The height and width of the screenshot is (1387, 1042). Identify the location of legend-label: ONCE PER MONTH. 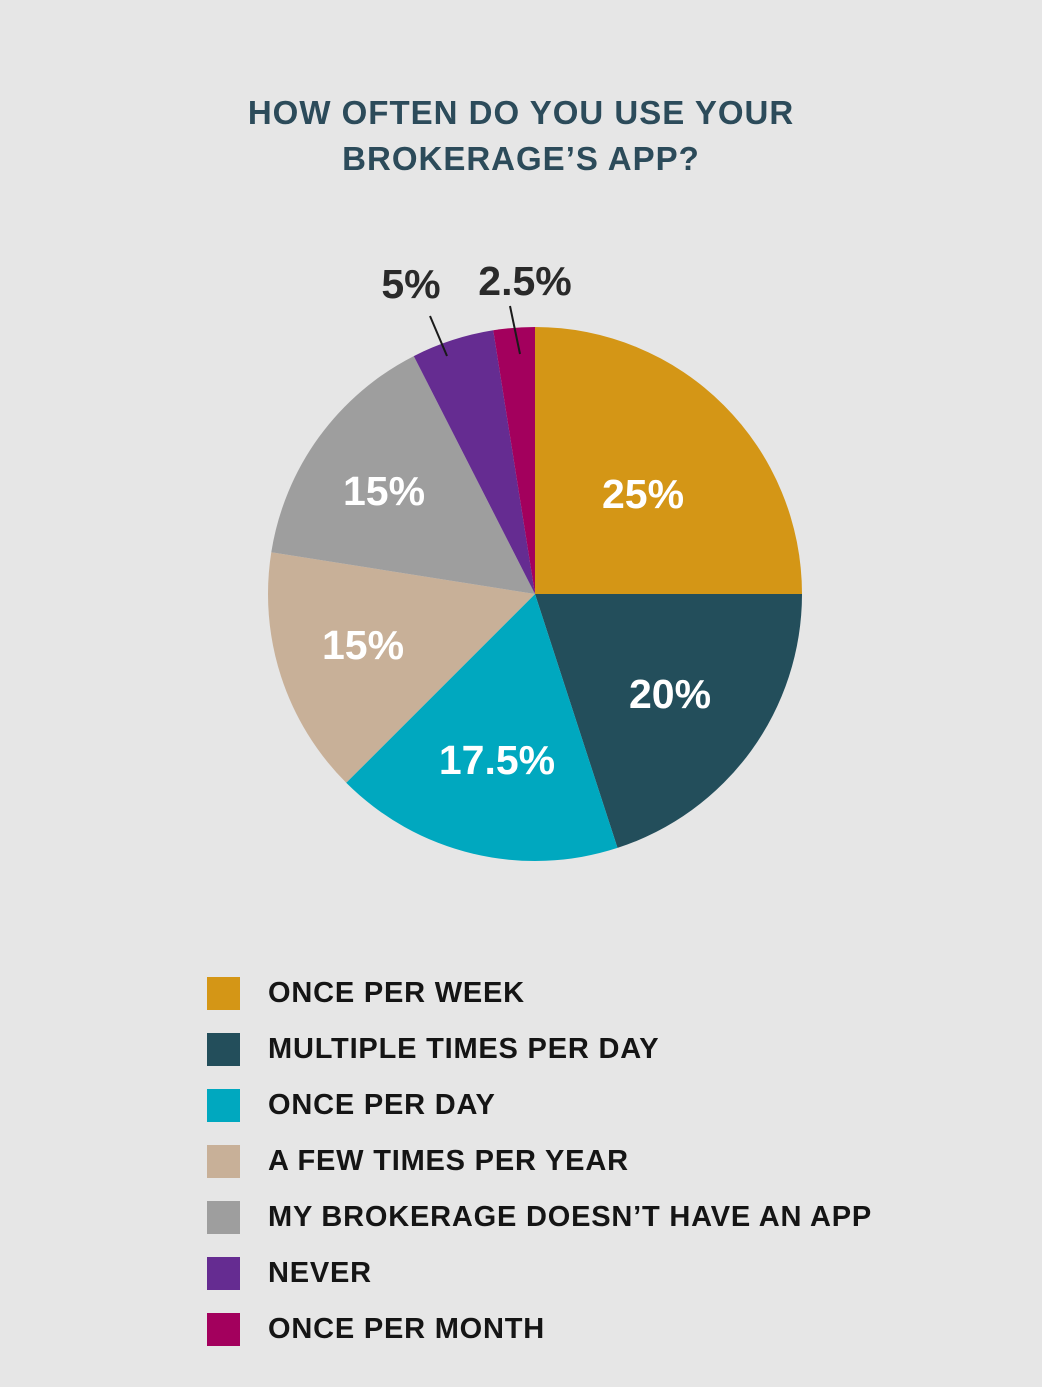
(407, 1328).